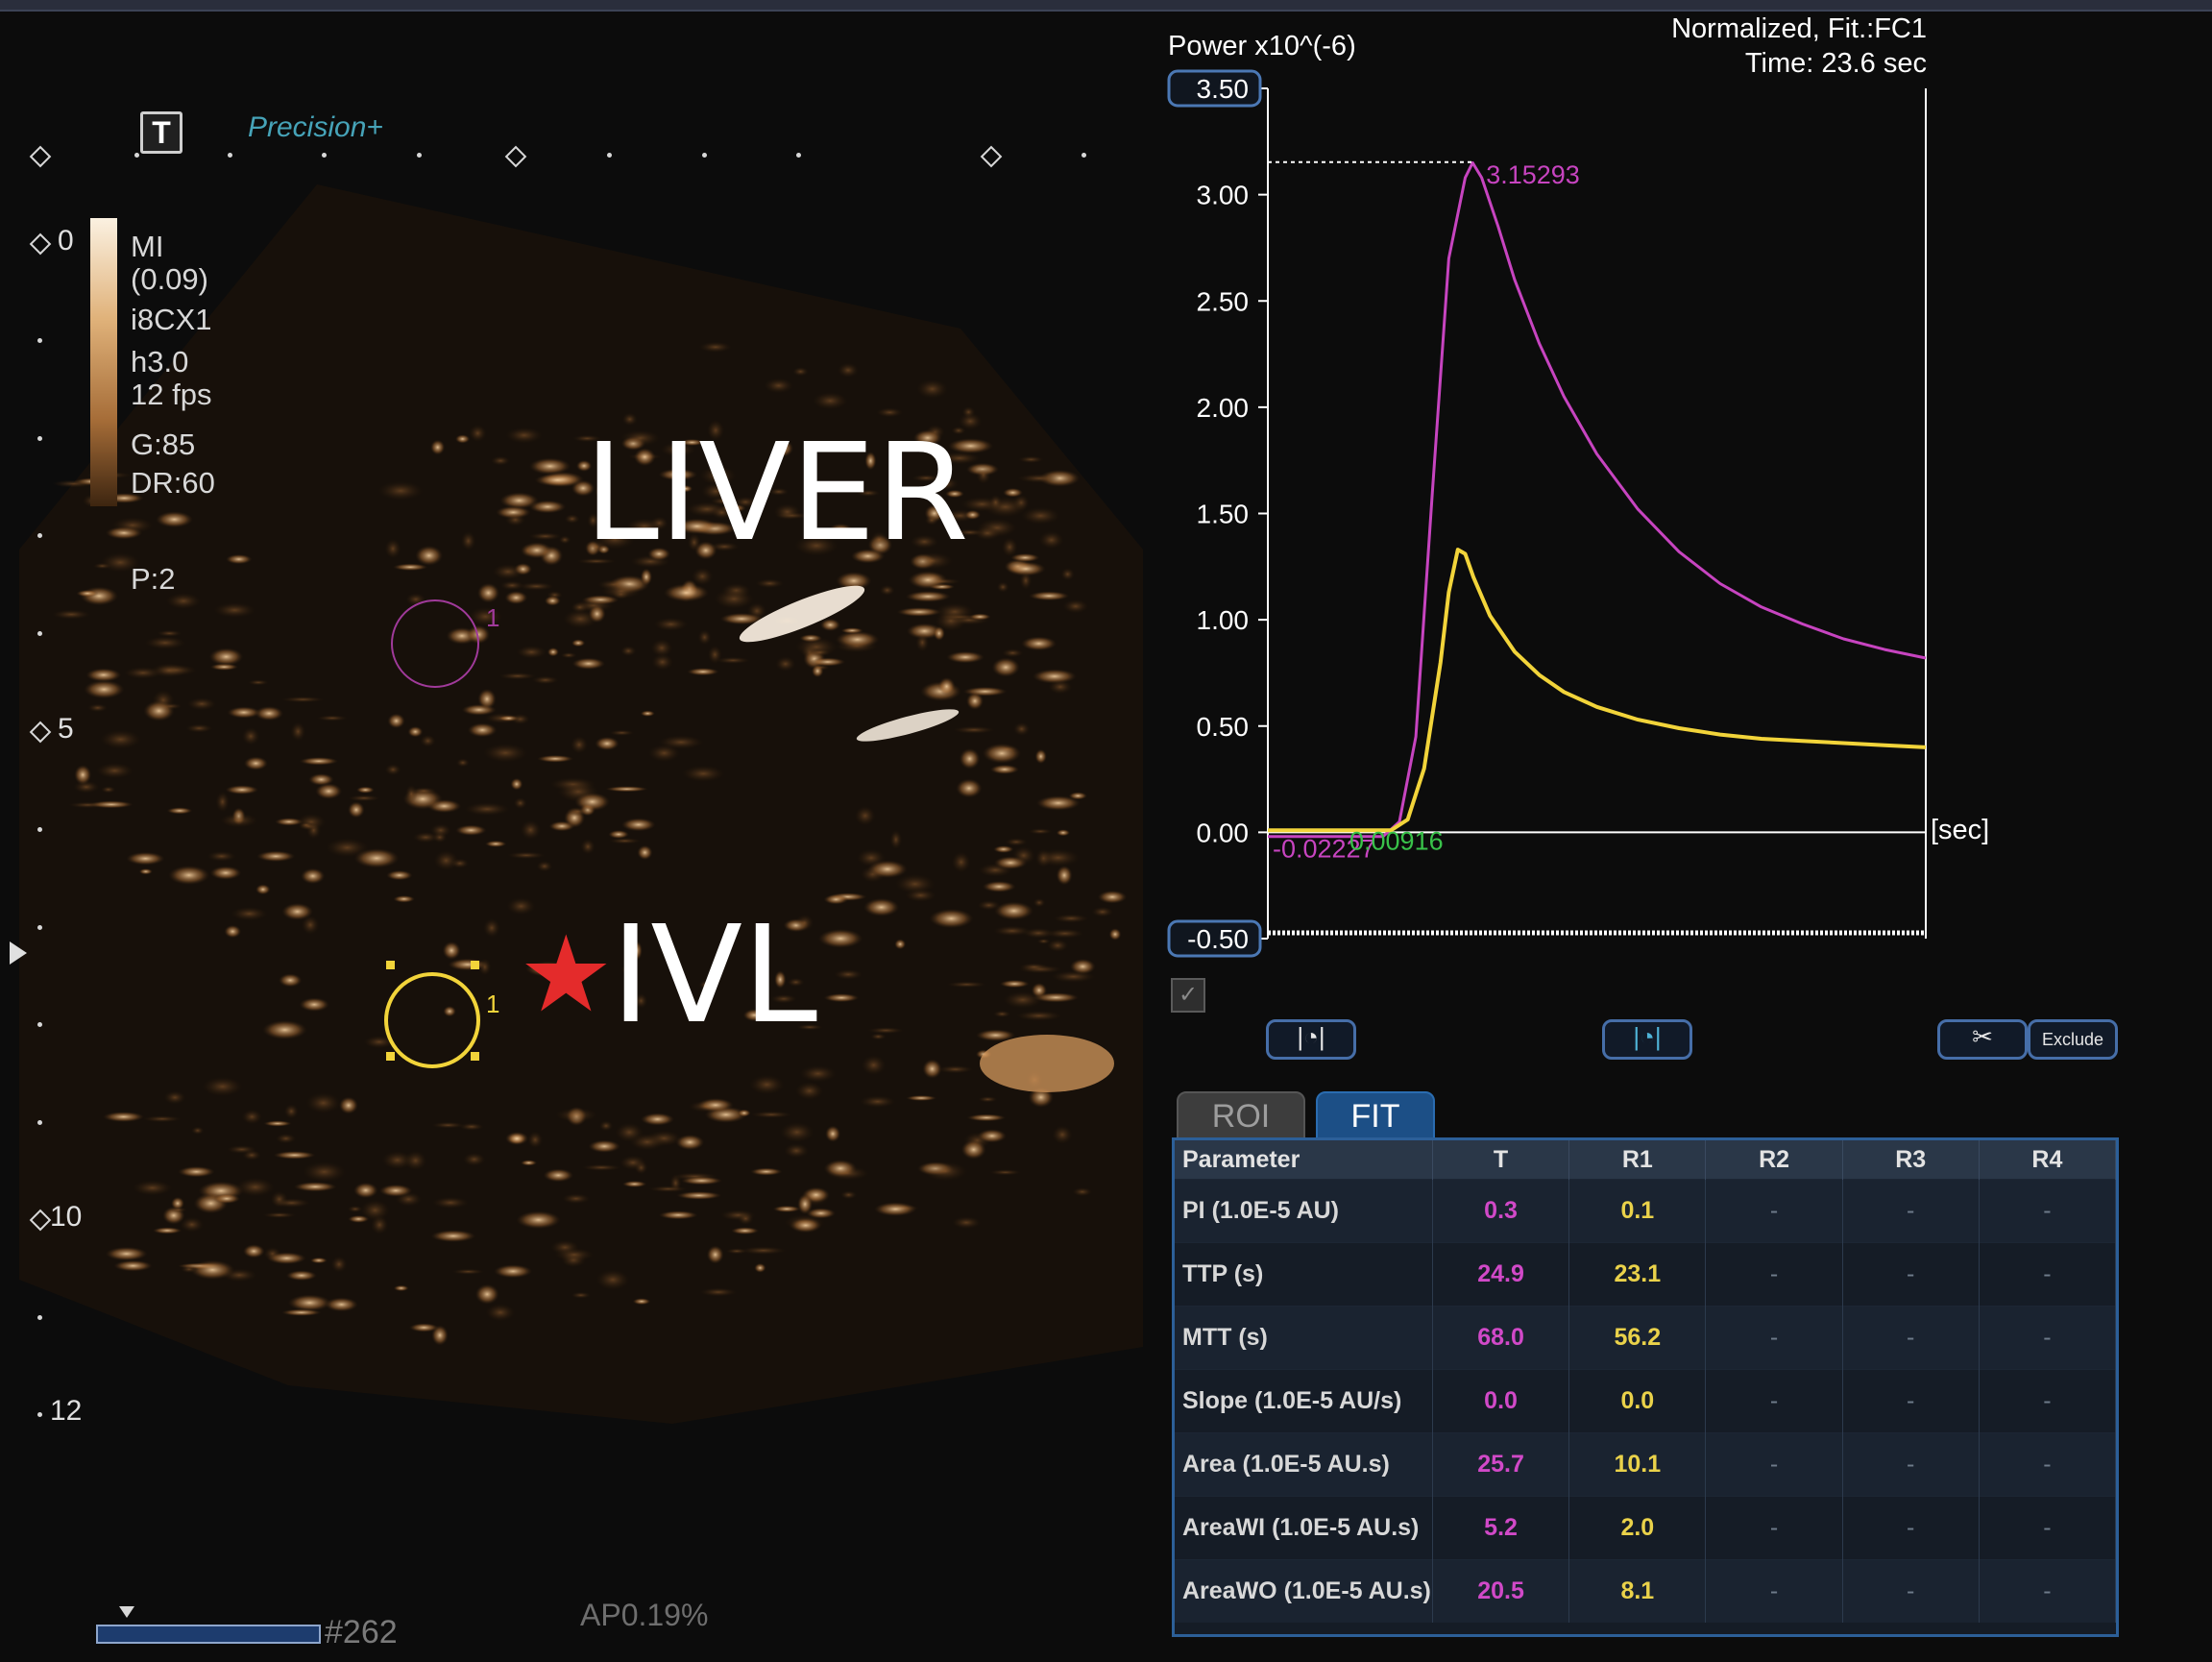 Image resolution: width=2212 pixels, height=1662 pixels. I want to click on table-header-row: Parameter T R1 R2 R3 R4, so click(1646, 1160).